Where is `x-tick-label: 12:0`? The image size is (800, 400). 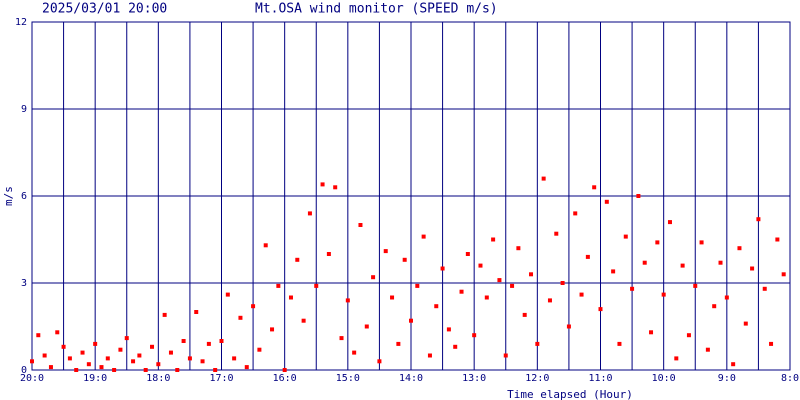 x-tick-label: 12:0 is located at coordinates (537, 378).